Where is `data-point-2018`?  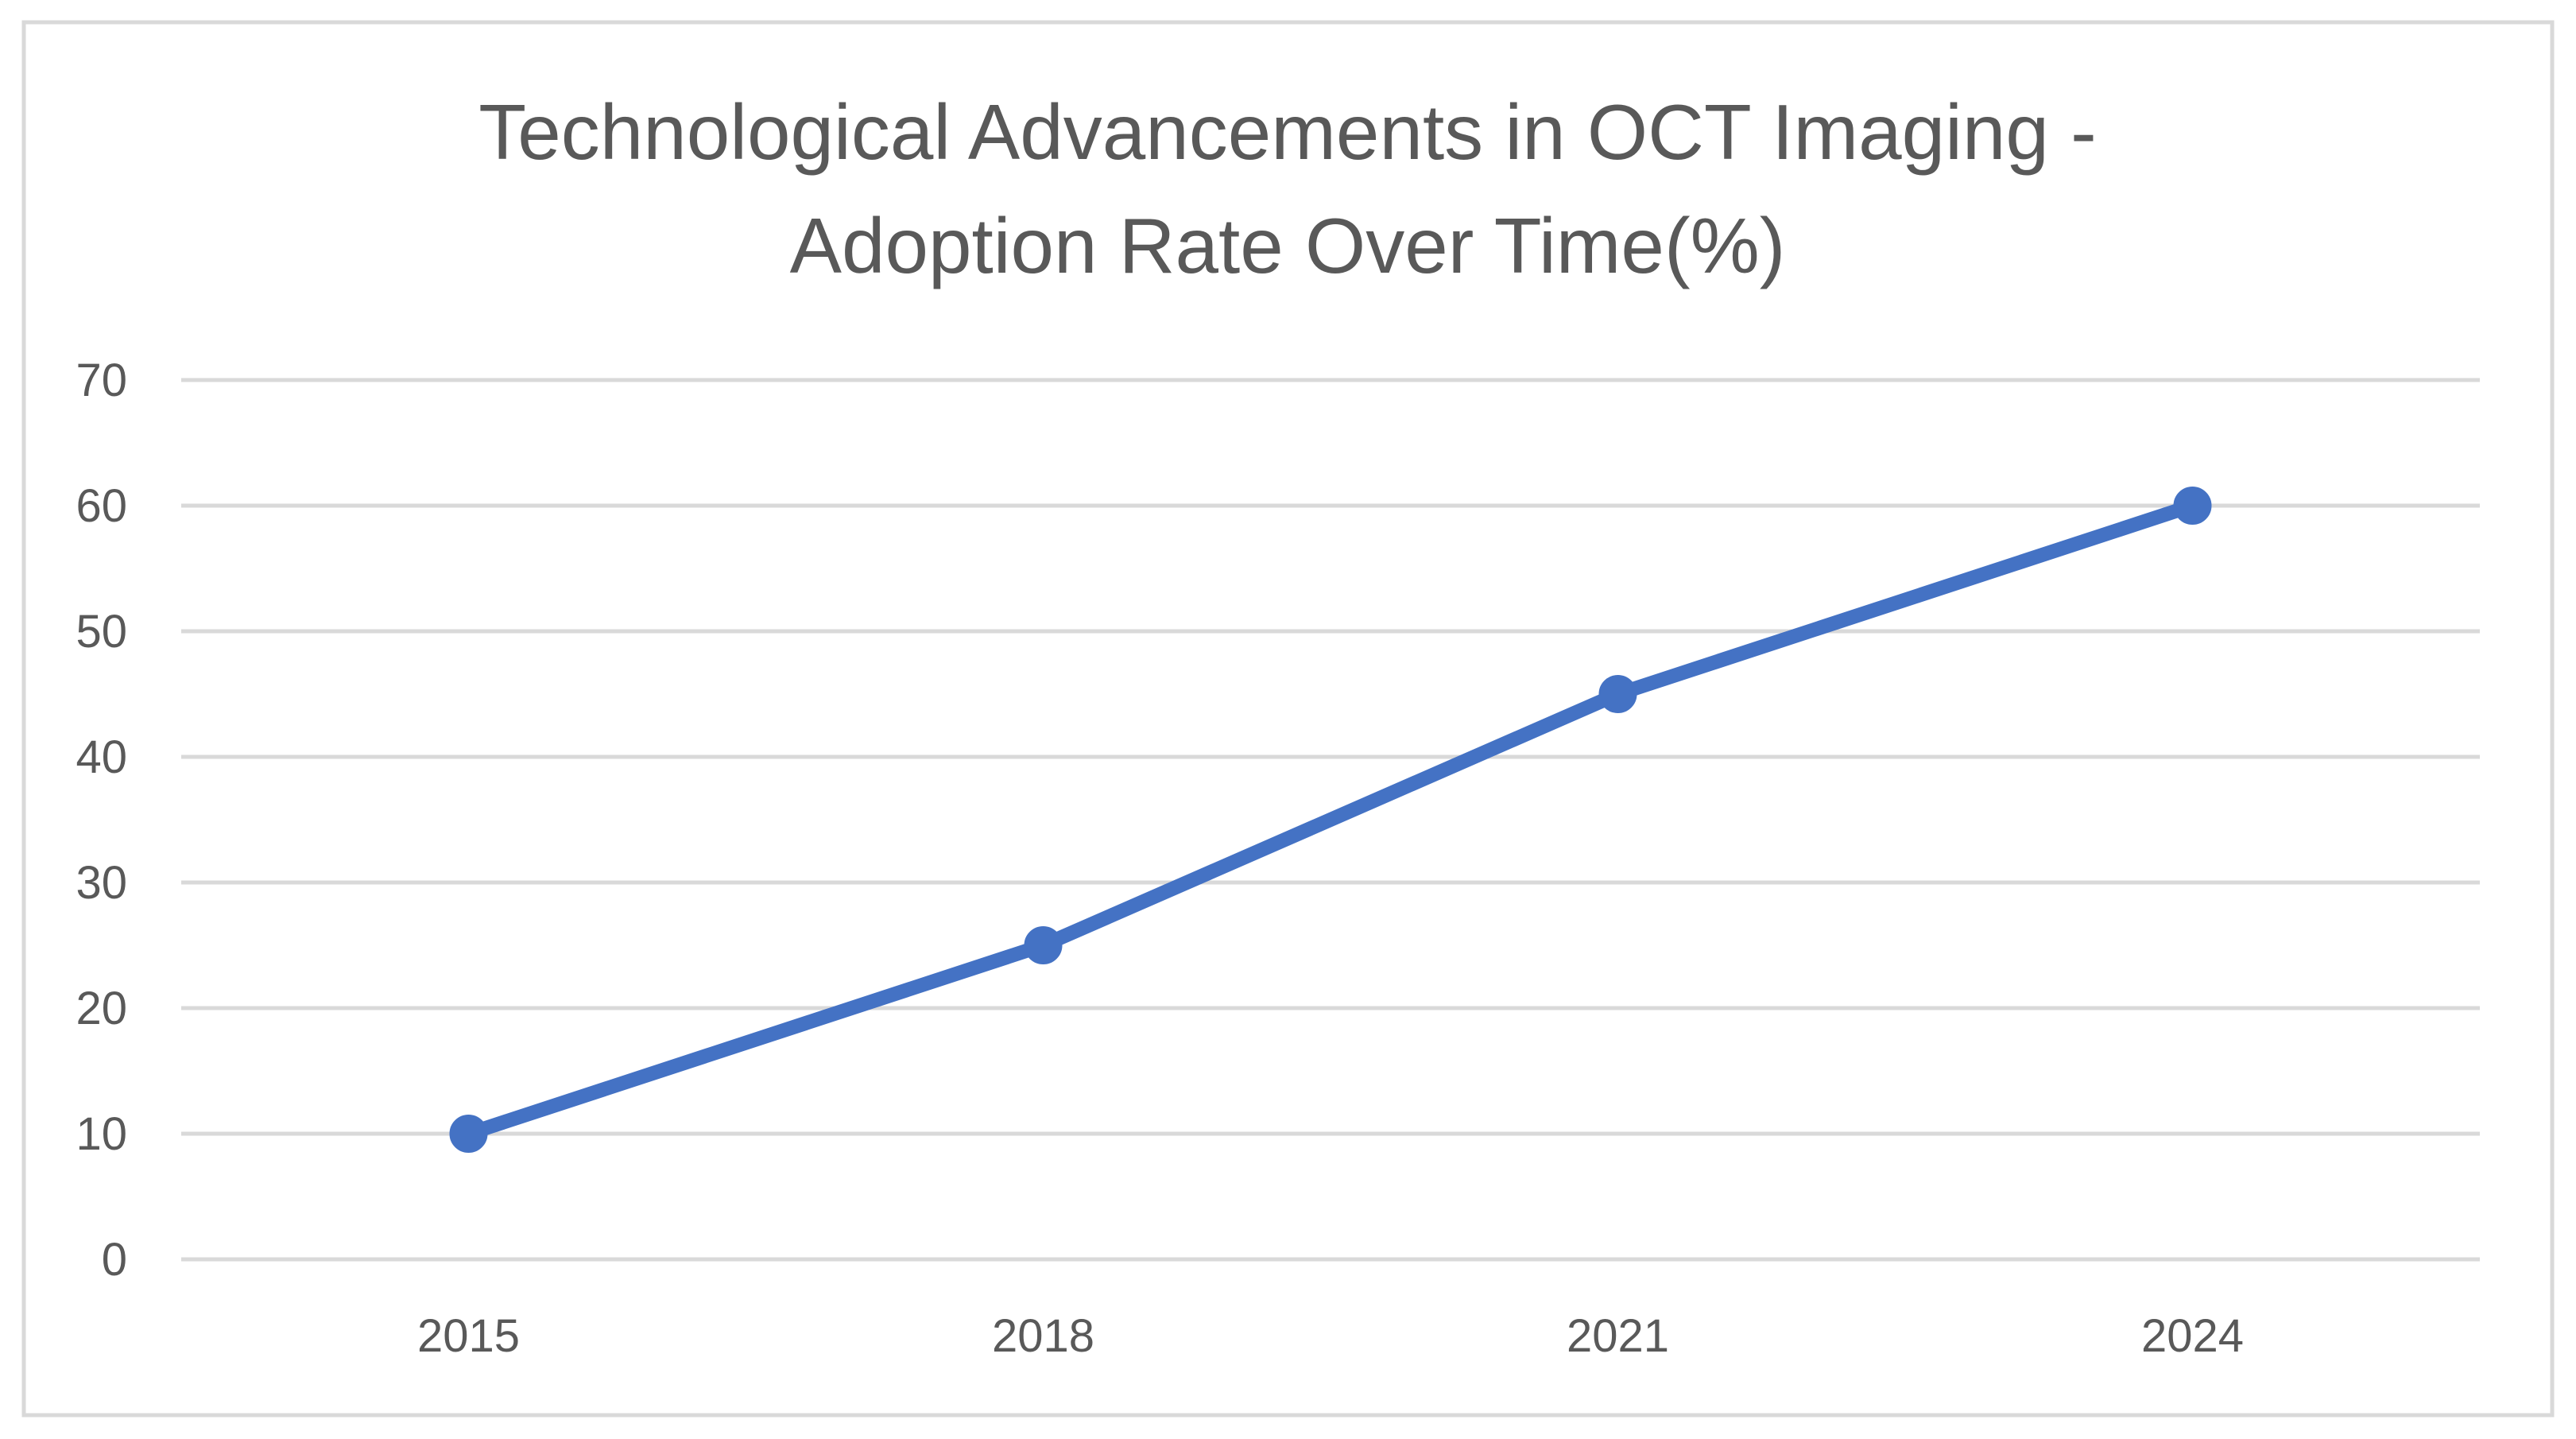
data-point-2018 is located at coordinates (1043, 945).